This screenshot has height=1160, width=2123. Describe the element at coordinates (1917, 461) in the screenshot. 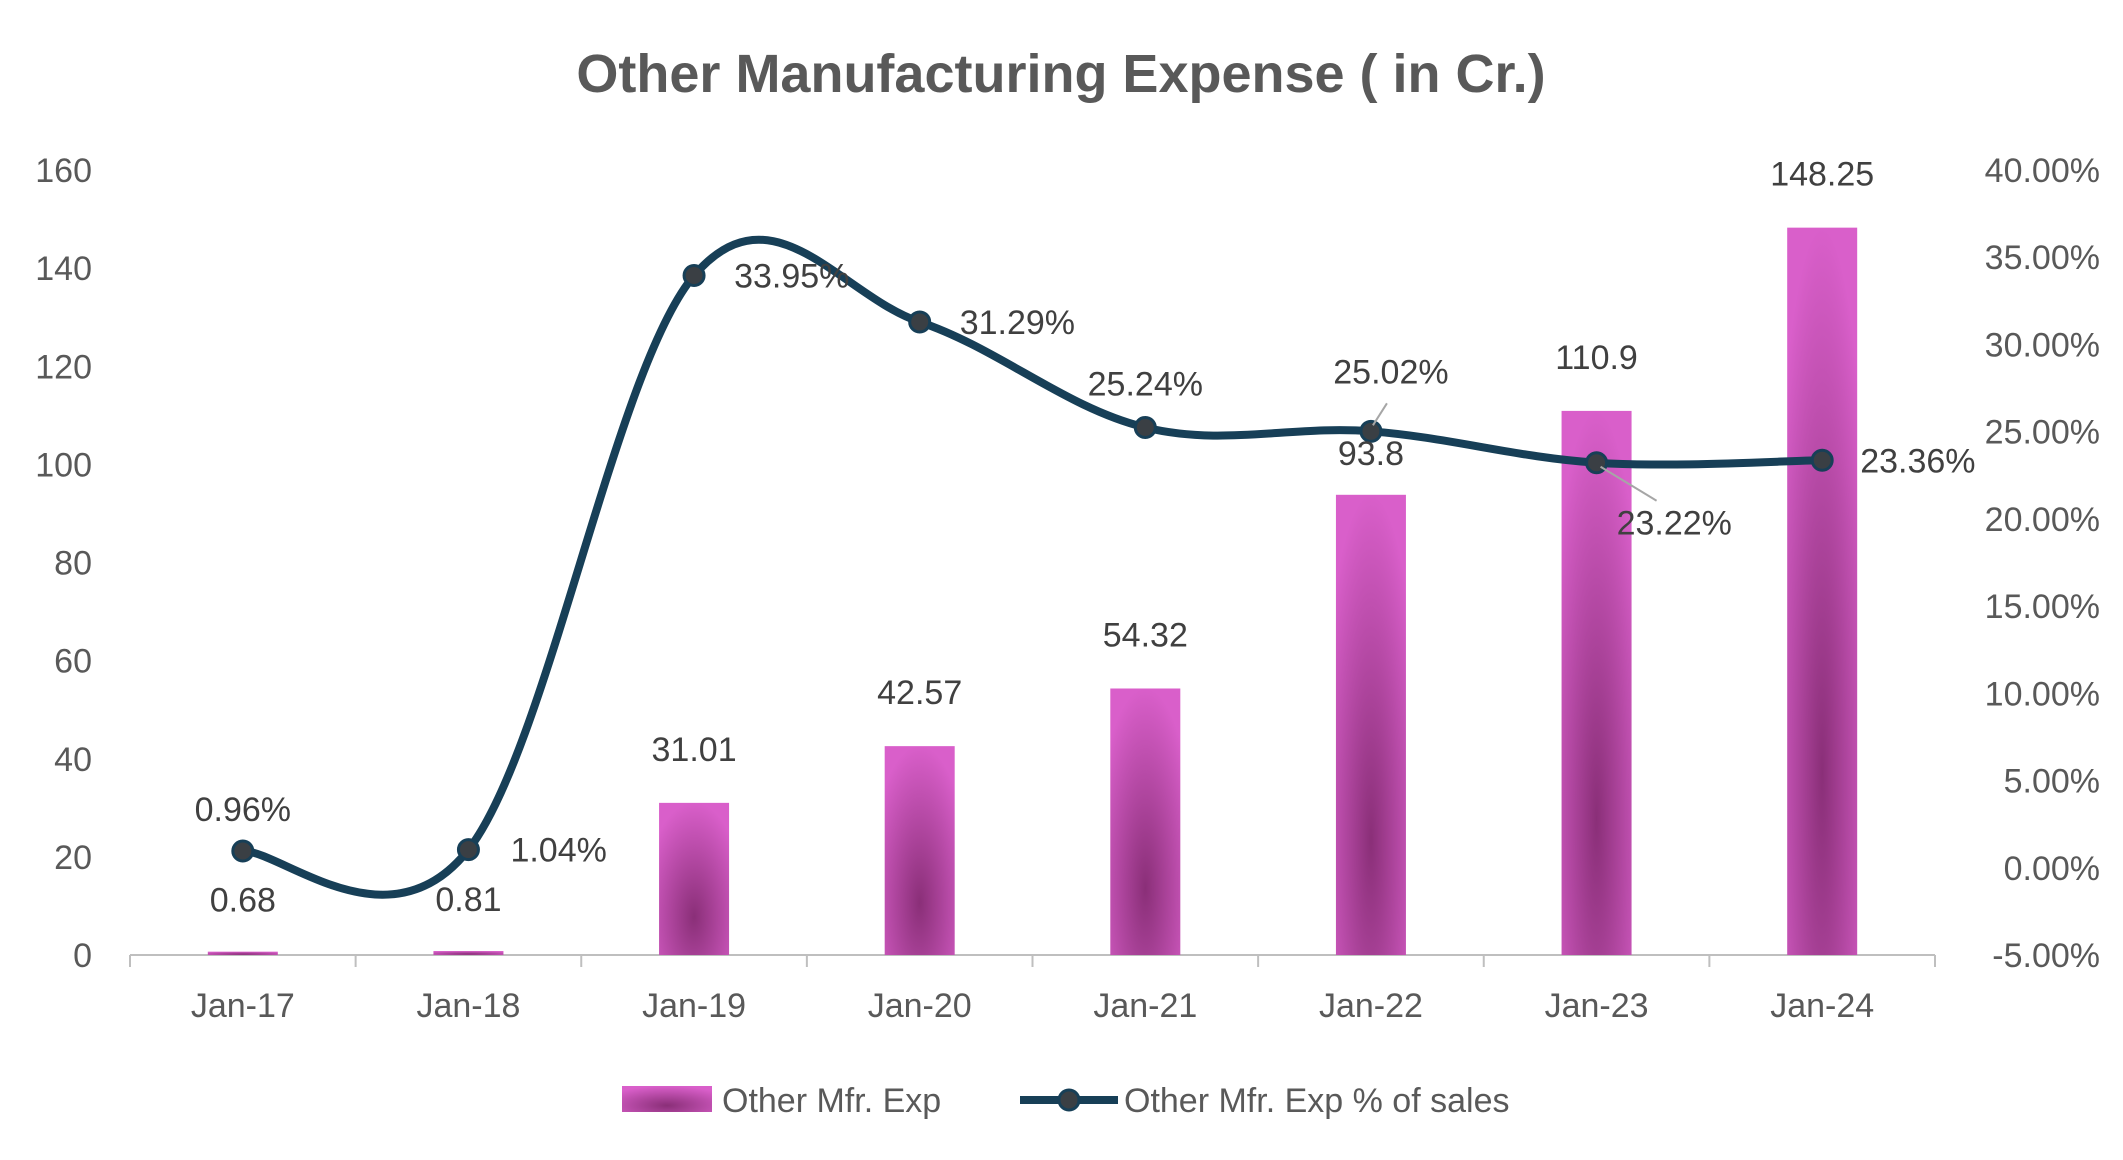

I see `line-value-label: 23.36%` at that location.